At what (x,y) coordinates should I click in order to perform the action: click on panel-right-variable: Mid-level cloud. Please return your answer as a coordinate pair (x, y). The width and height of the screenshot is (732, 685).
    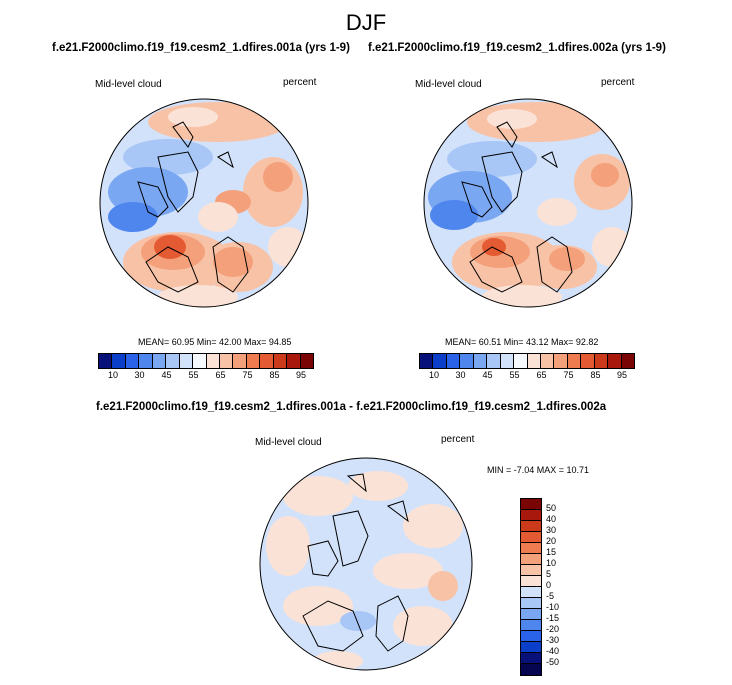
    Looking at the image, I should click on (448, 84).